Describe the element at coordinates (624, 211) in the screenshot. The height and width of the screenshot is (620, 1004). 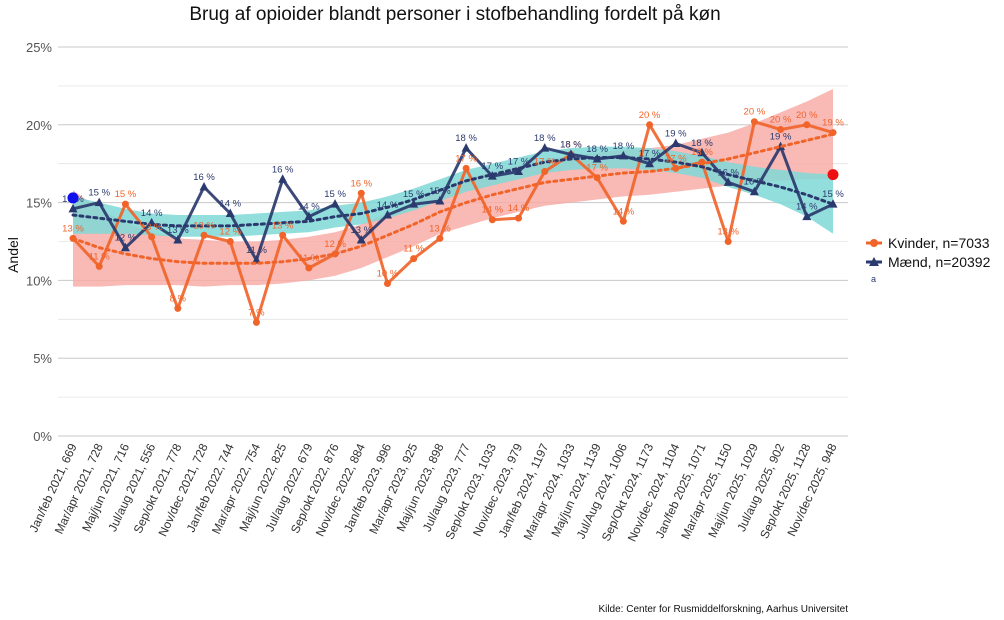
I see `data-label-kvinder: 14 %` at that location.